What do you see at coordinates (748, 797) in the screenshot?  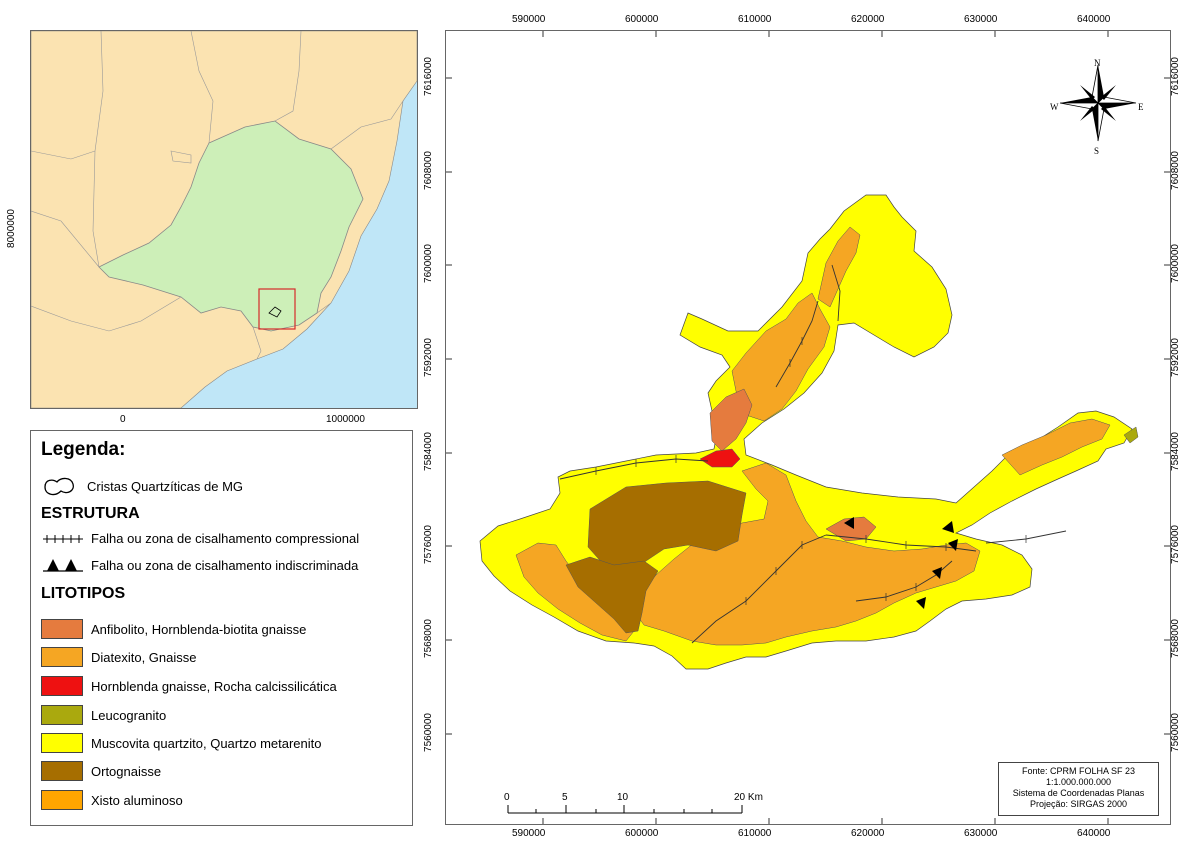 I see `scale-label: 20 Km` at bounding box center [748, 797].